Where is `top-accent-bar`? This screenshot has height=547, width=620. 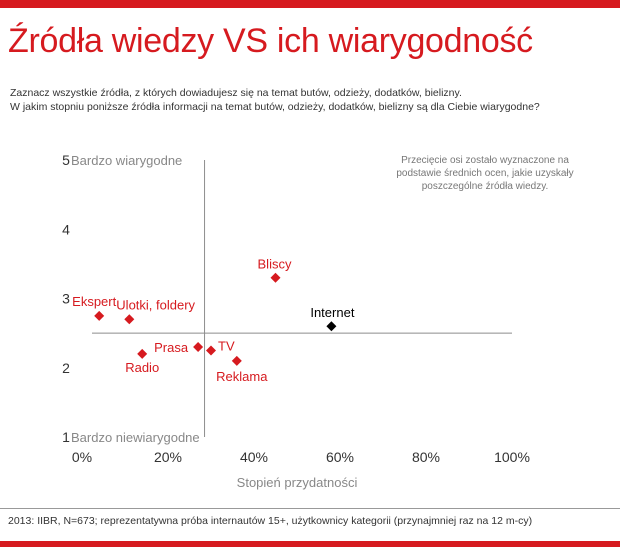
top-accent-bar is located at coordinates (310, 4).